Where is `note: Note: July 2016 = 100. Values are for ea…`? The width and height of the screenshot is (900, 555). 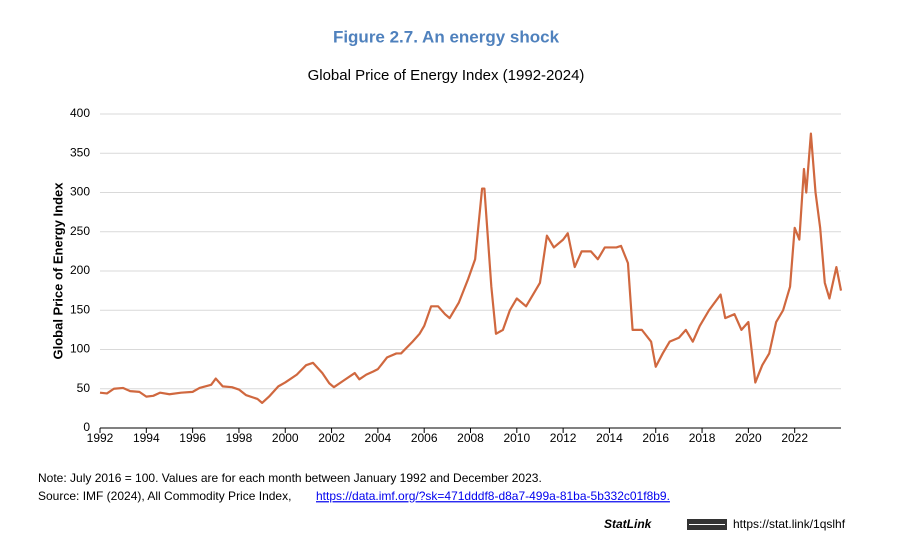
note: Note: July 2016 = 100. Values are for ea… is located at coordinates (290, 478).